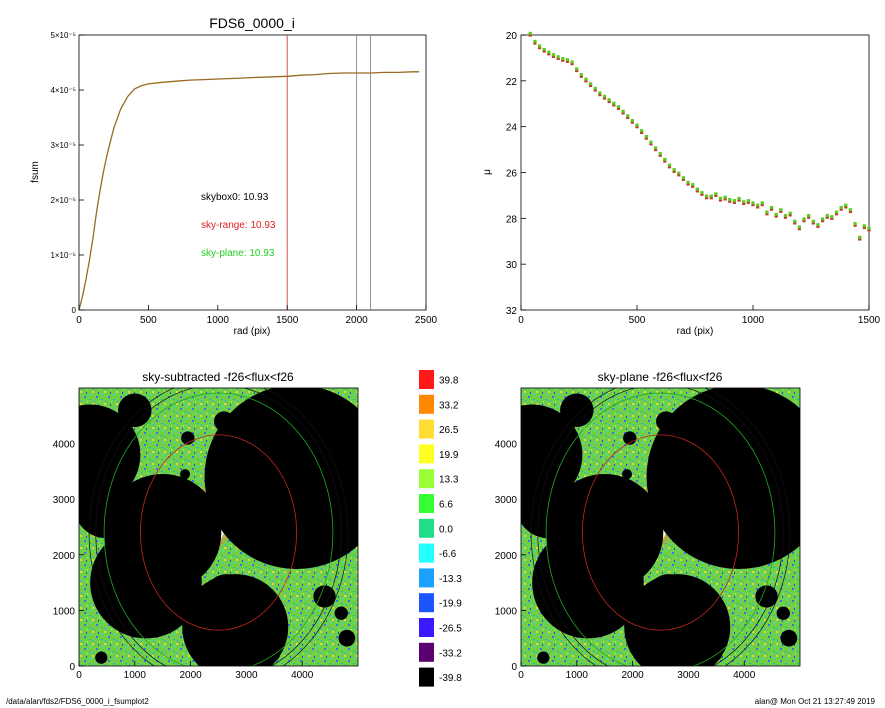  What do you see at coordinates (35, 172) in the screenshot?
I see `fsum-ylabel: fsum` at bounding box center [35, 172].